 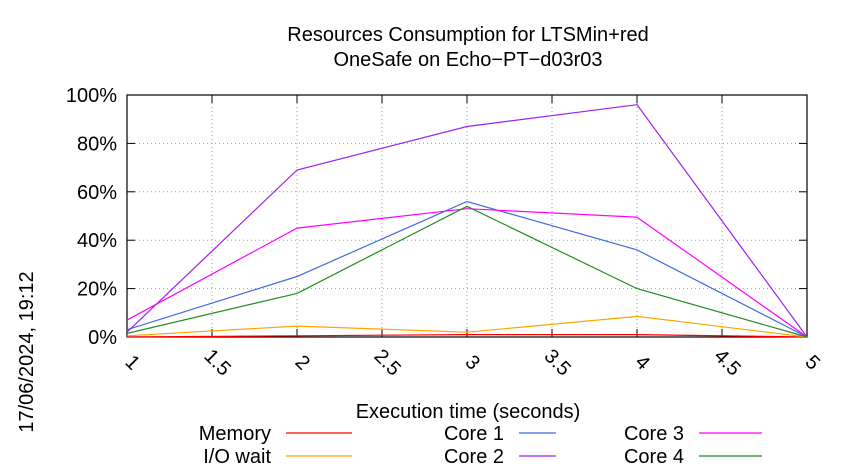 What do you see at coordinates (97, 144) in the screenshot?
I see `y-tick-label: 80%` at bounding box center [97, 144].